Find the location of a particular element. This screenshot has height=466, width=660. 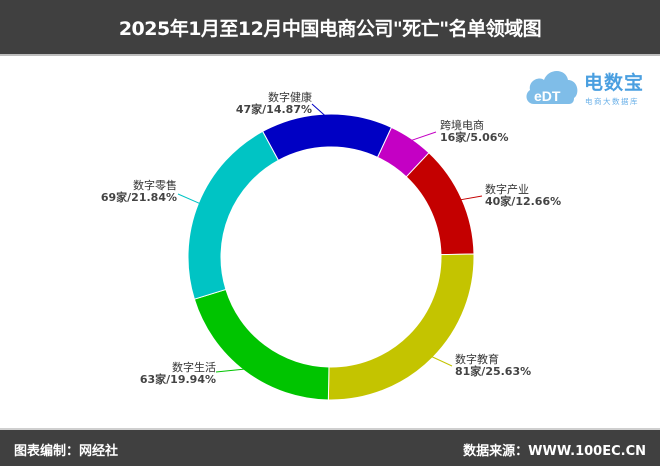

cloud-logo-icon: eDT is located at coordinates (552, 87).